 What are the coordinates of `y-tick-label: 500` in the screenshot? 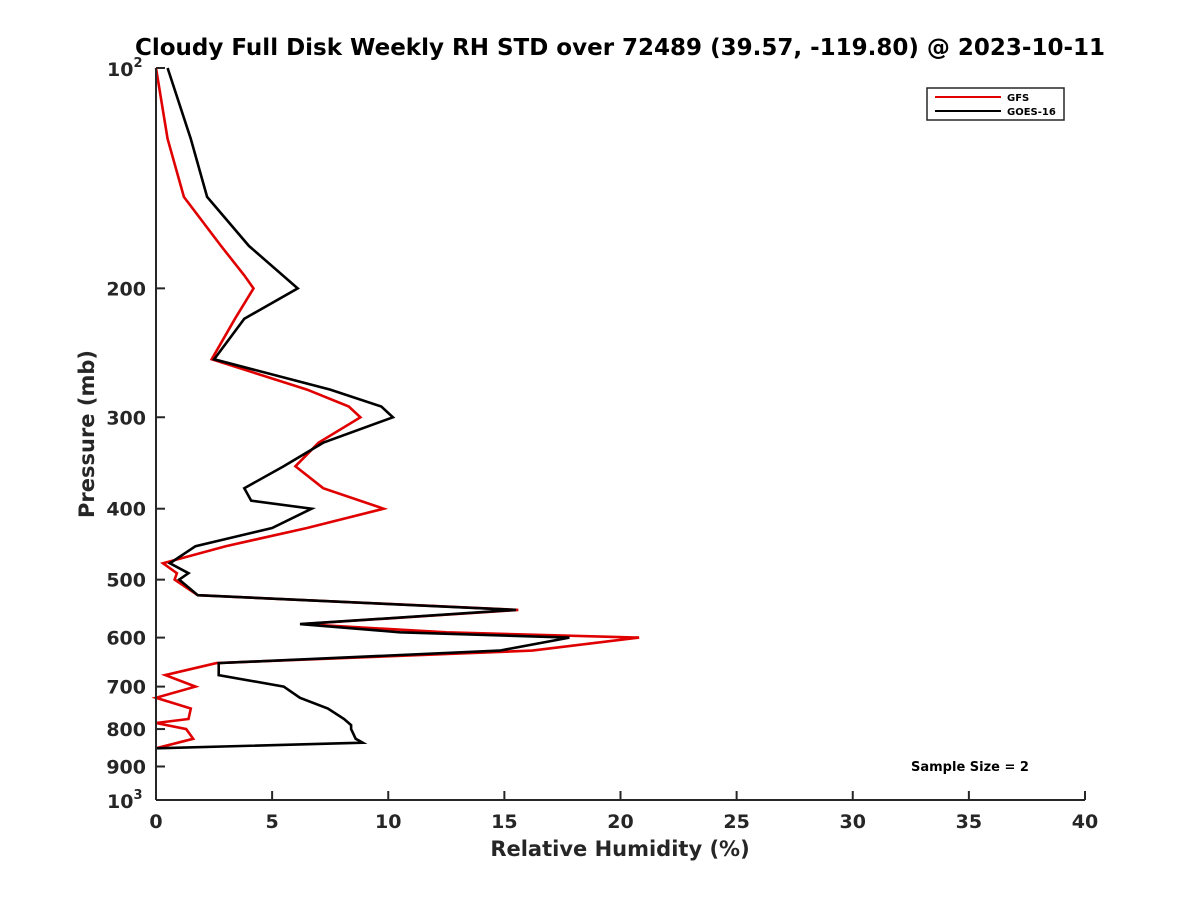 It's located at (126, 581).